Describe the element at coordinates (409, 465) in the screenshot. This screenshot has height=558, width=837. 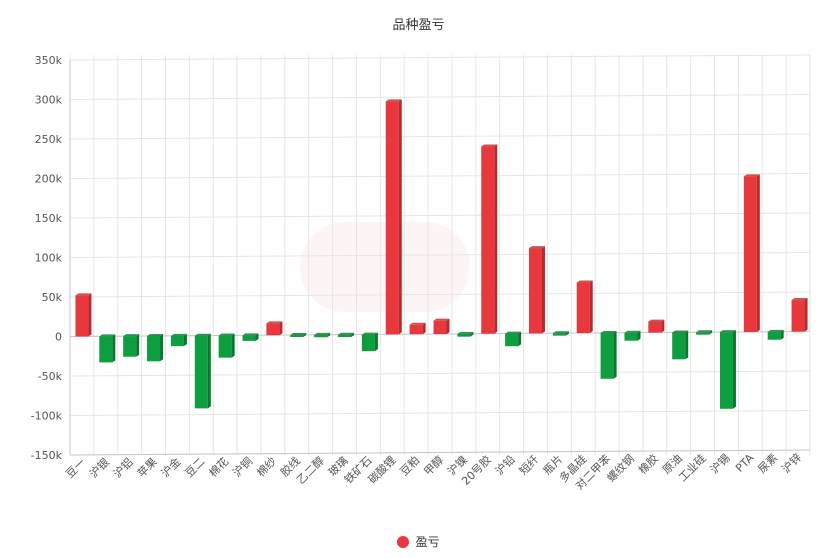
I see `x-tick-label: 豆粕` at that location.